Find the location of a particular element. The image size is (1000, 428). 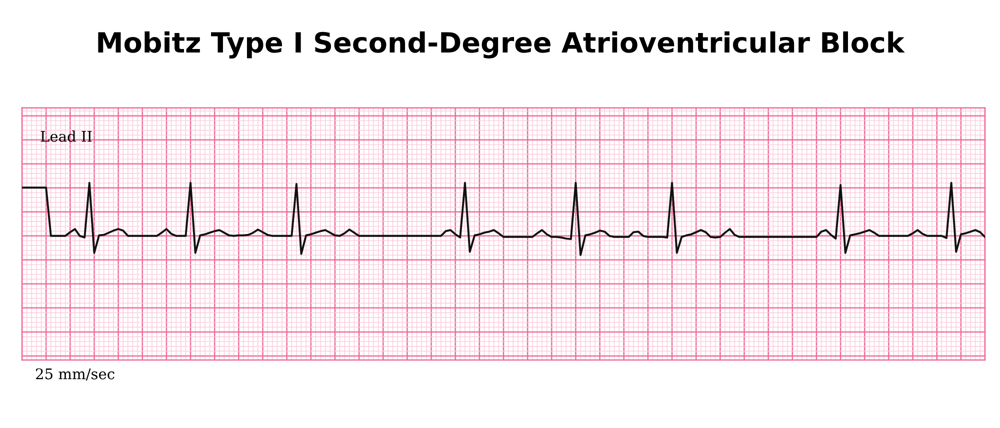

text: Lead II is located at coordinates (66, 136).